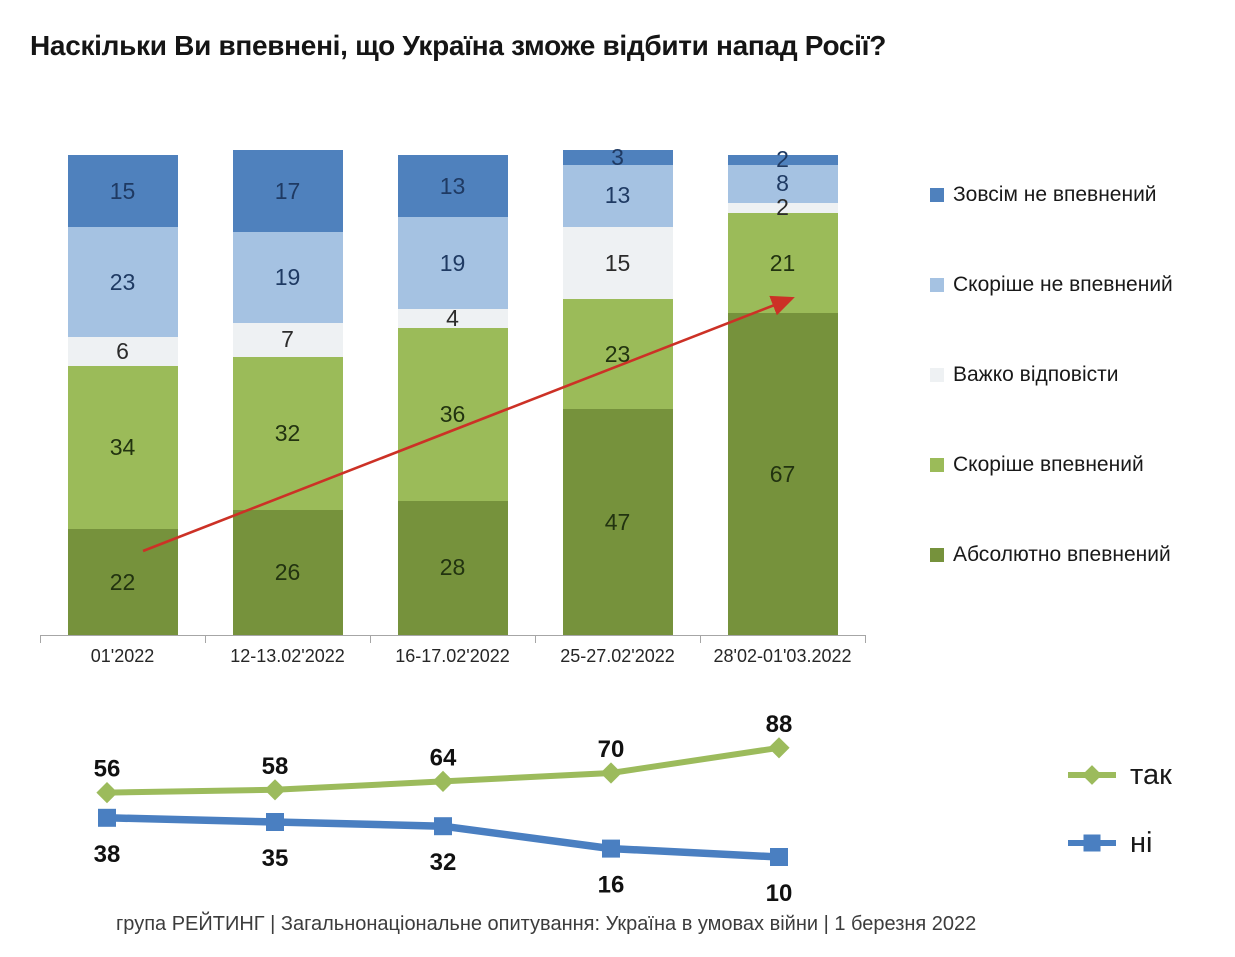 This screenshot has height=957, width=1235. I want to click on diamond-icon, so click(1092, 775).